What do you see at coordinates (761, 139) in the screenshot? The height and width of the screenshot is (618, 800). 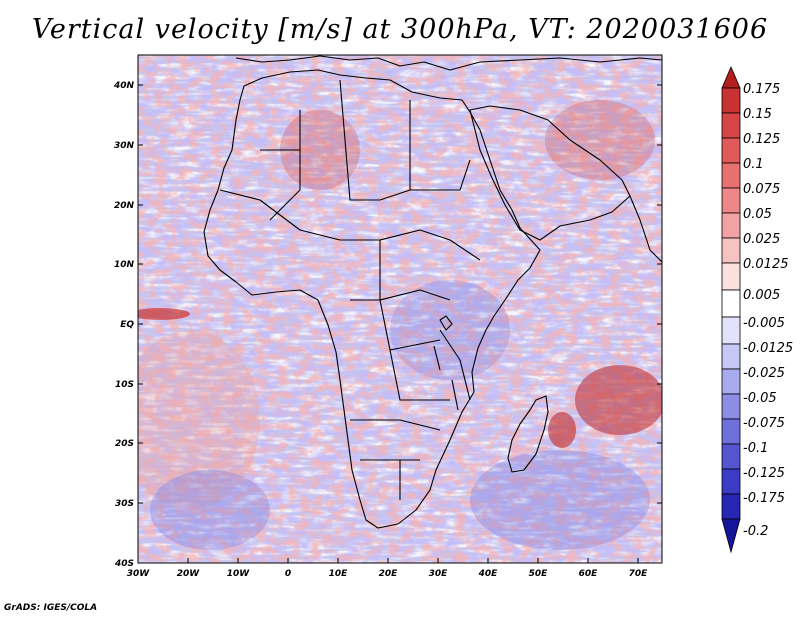 I see `colorbar-label: 0.125` at bounding box center [761, 139].